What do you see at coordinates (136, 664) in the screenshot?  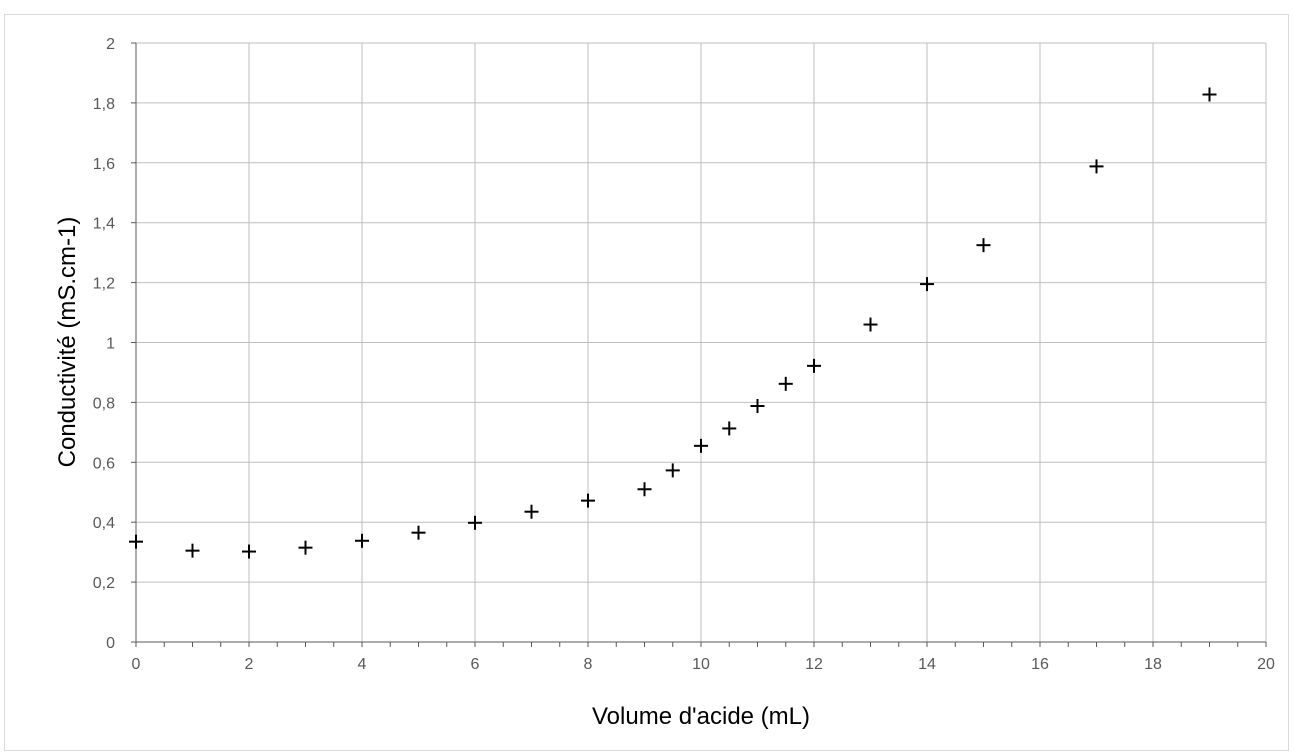 I see `x-tick-label: 0` at bounding box center [136, 664].